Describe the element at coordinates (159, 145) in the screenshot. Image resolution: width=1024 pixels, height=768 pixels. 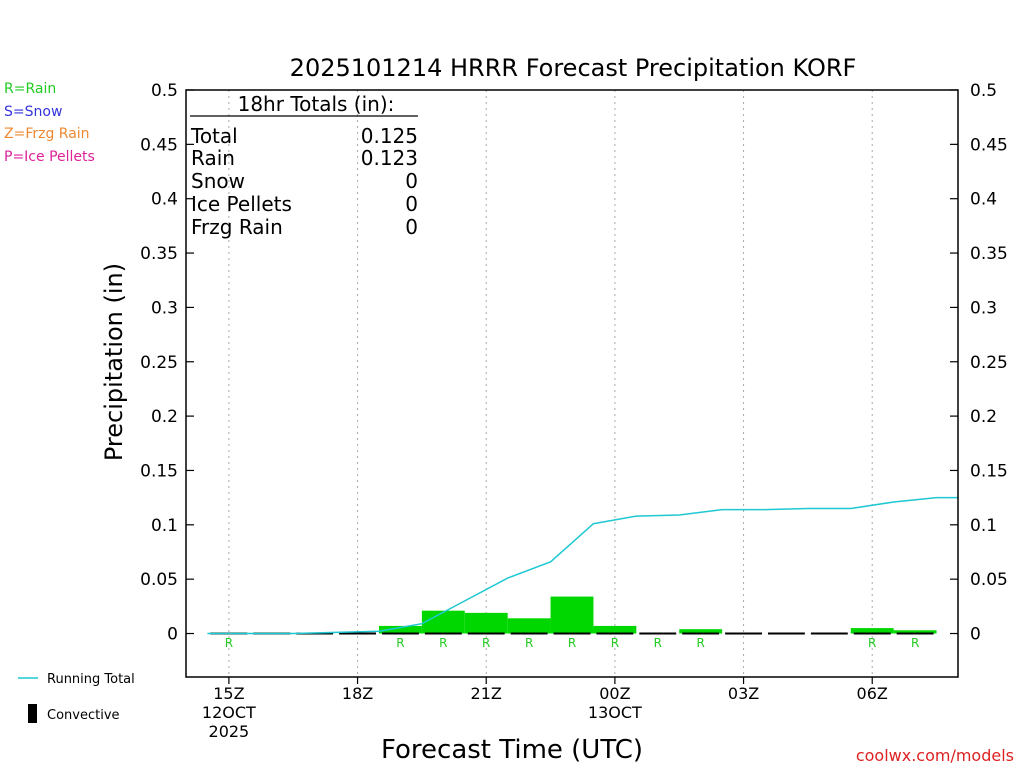
I see `y-tick-label-left-9: 0.45` at that location.